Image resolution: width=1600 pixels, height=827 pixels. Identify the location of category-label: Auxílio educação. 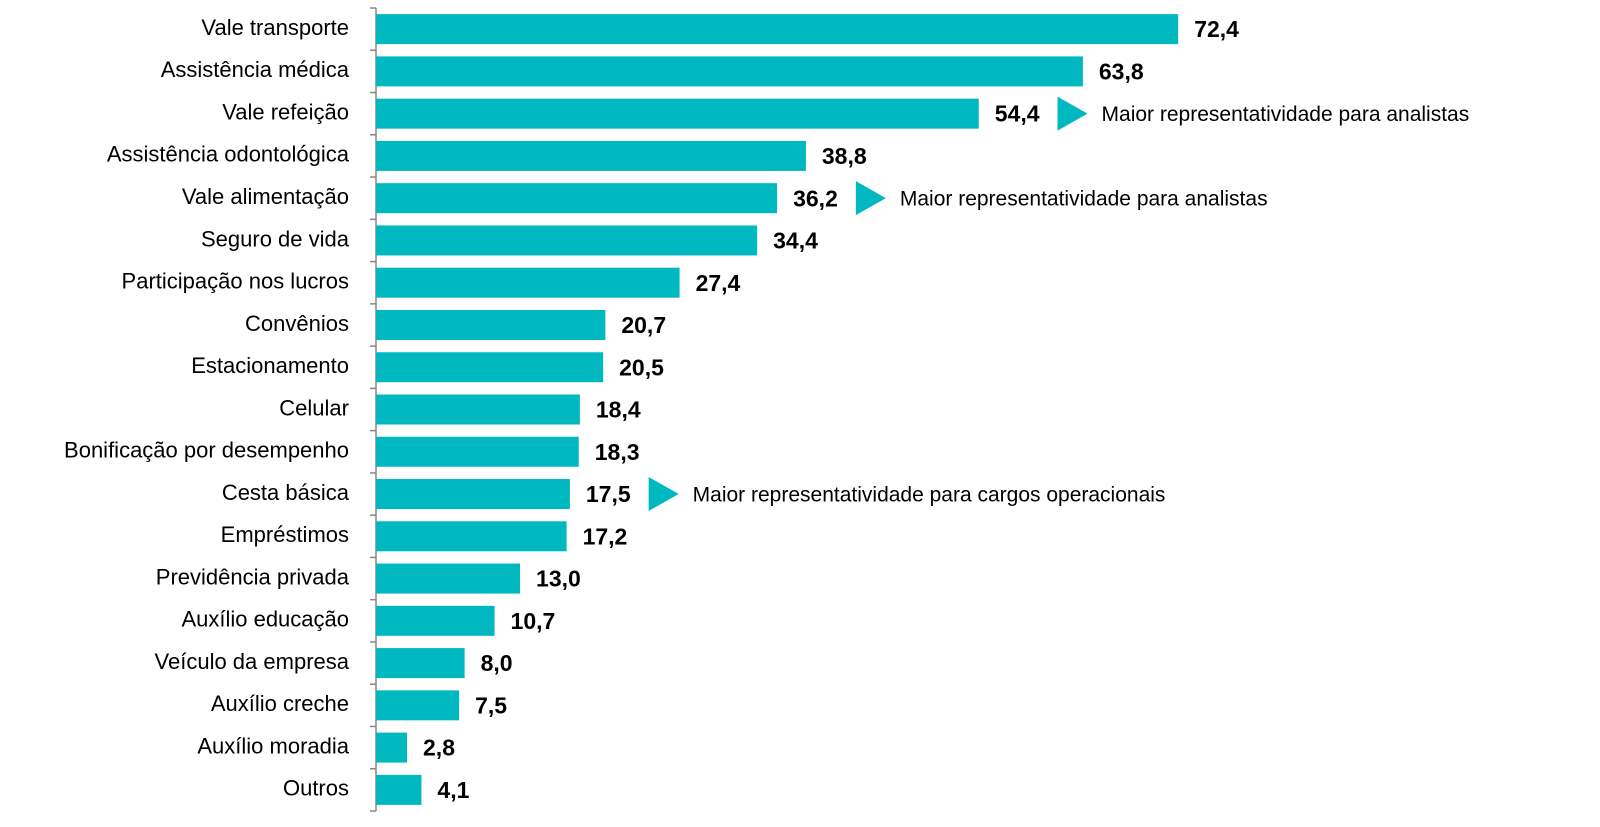
(265, 619).